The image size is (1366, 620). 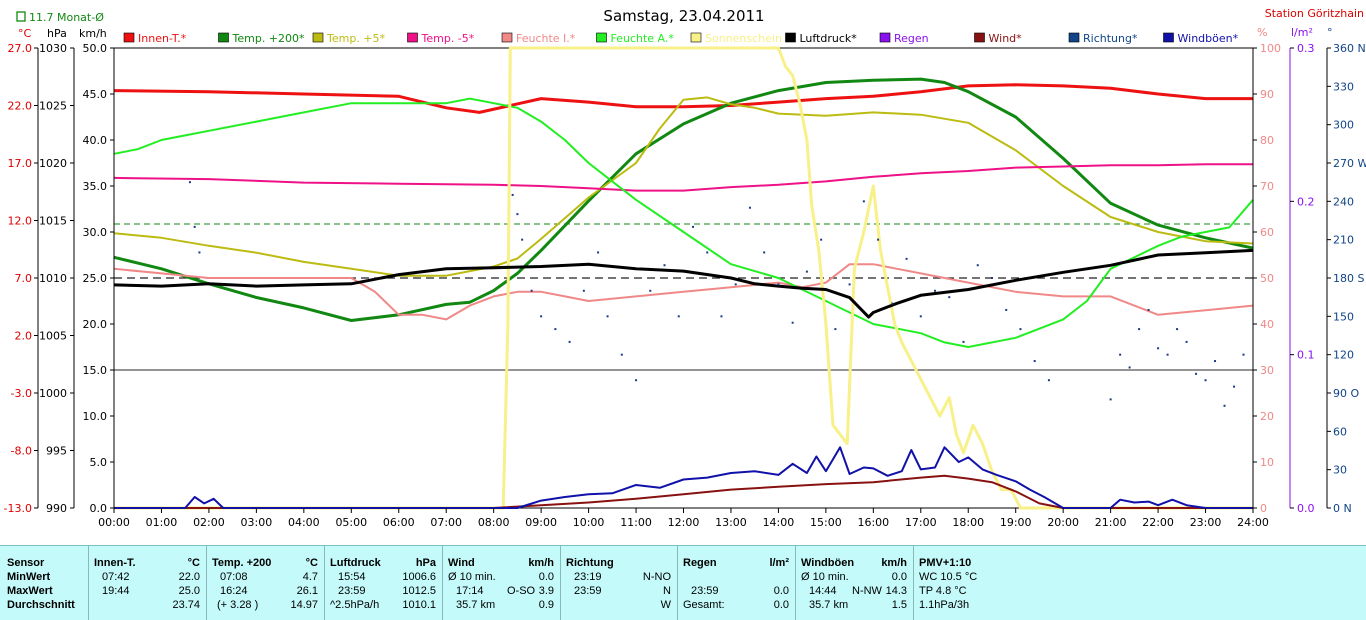 I want to click on tick-label-direction: 60, so click(x=1340, y=431).